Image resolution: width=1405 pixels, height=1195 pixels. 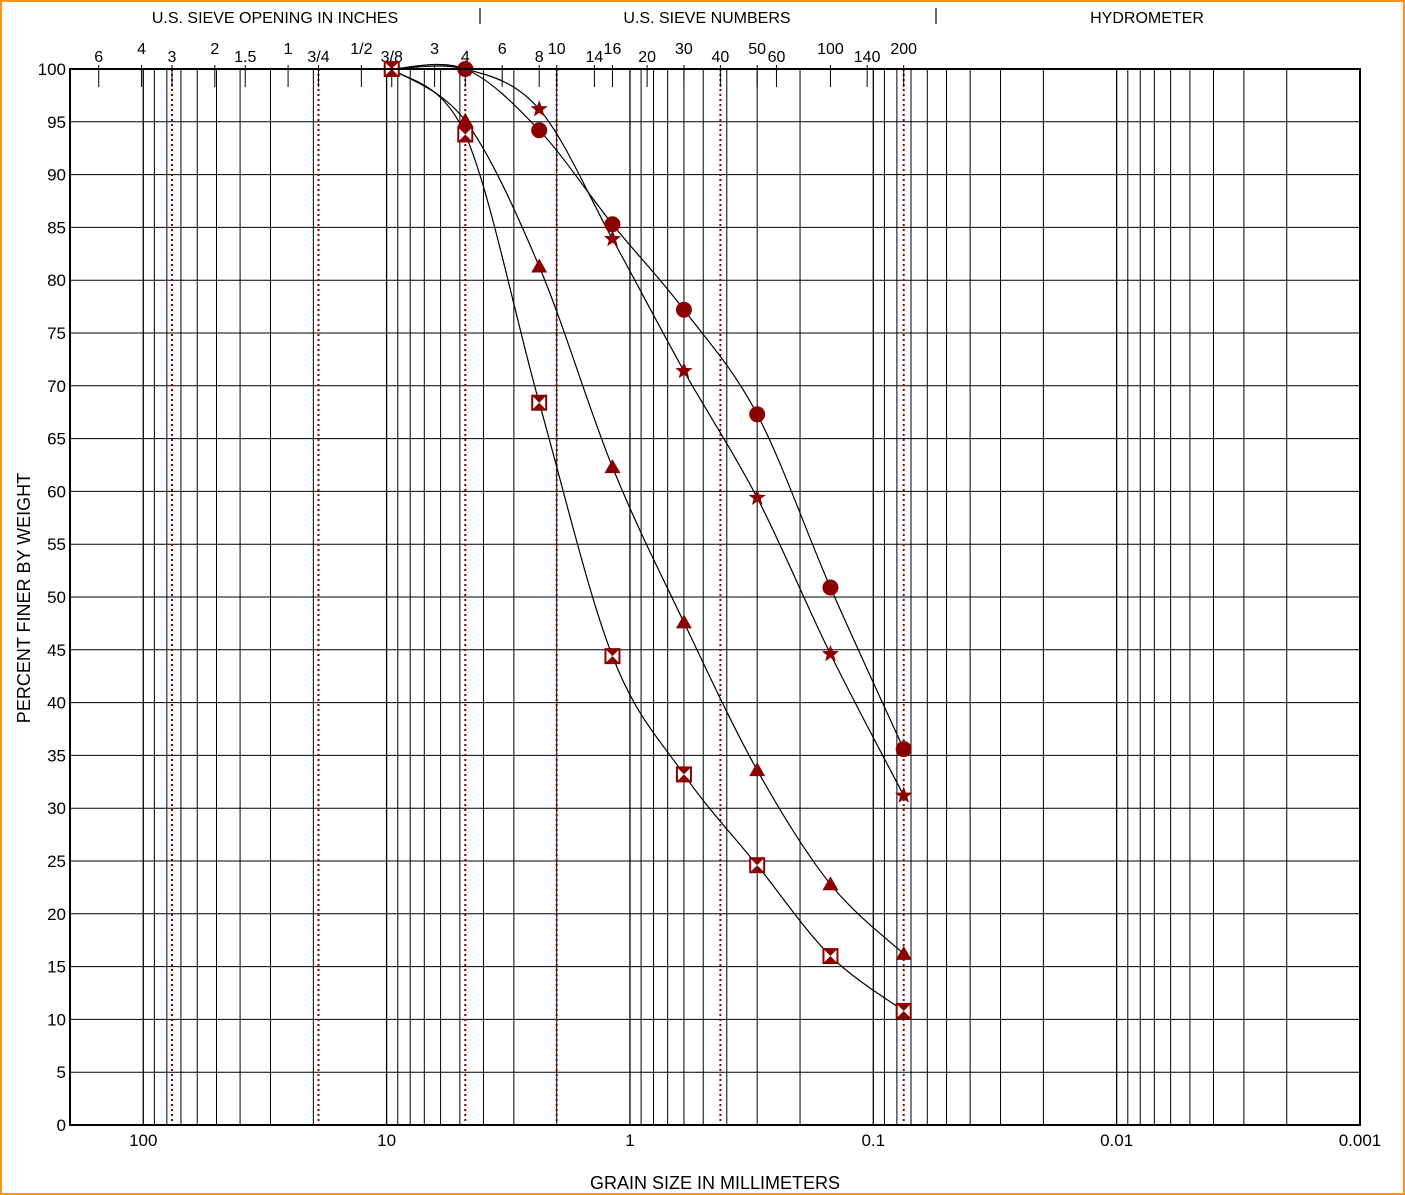 I want to click on top-sieve-label: 1, so click(x=288, y=49).